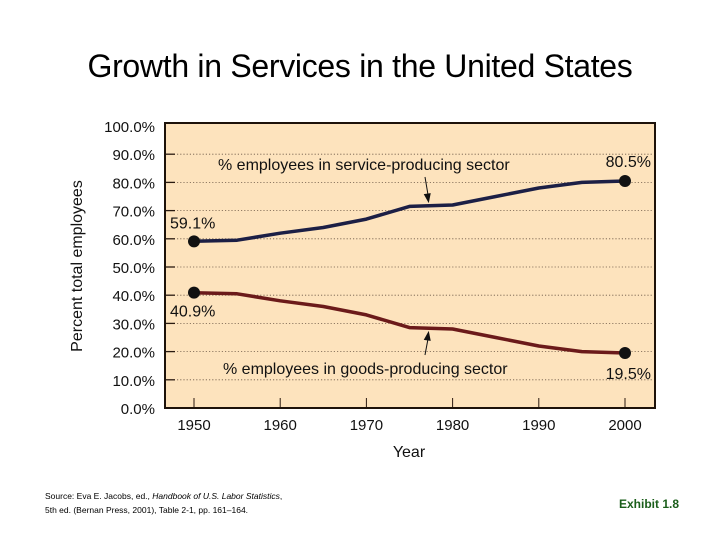  What do you see at coordinates (129, 127) in the screenshot?
I see `y-tick-label: 100.0%` at bounding box center [129, 127].